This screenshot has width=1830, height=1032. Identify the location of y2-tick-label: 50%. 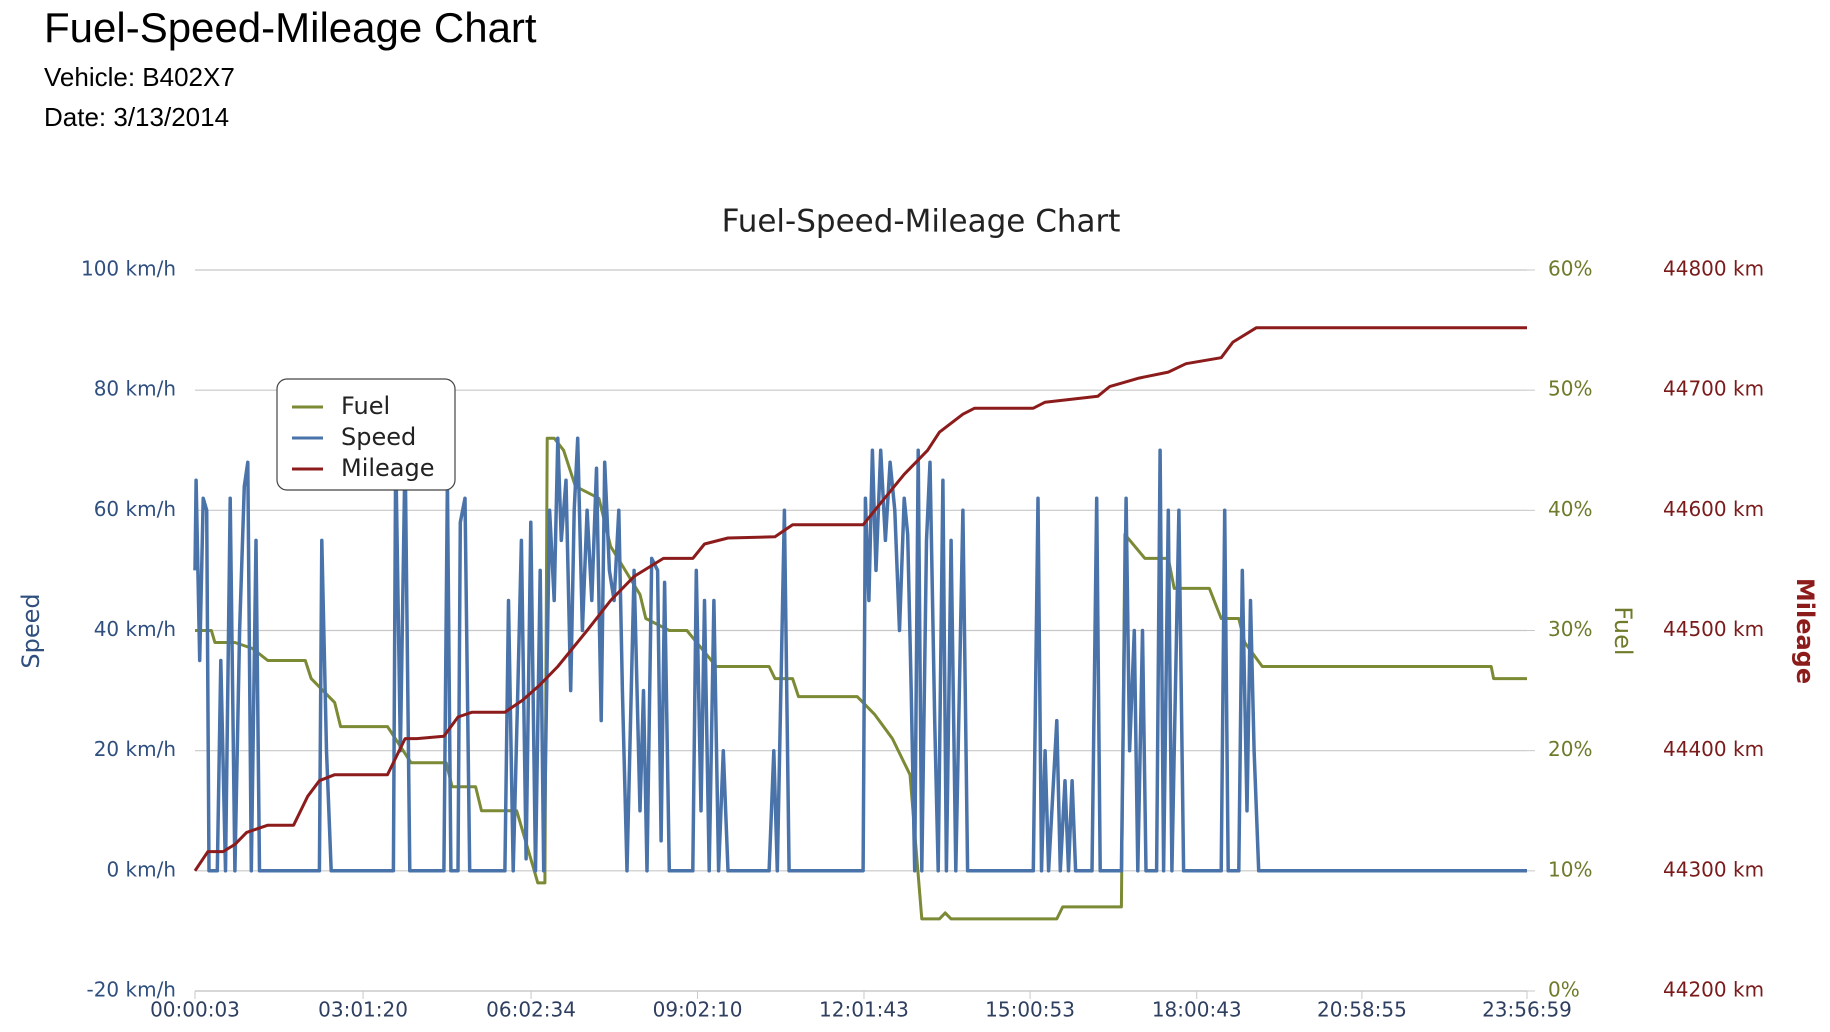
(1570, 389).